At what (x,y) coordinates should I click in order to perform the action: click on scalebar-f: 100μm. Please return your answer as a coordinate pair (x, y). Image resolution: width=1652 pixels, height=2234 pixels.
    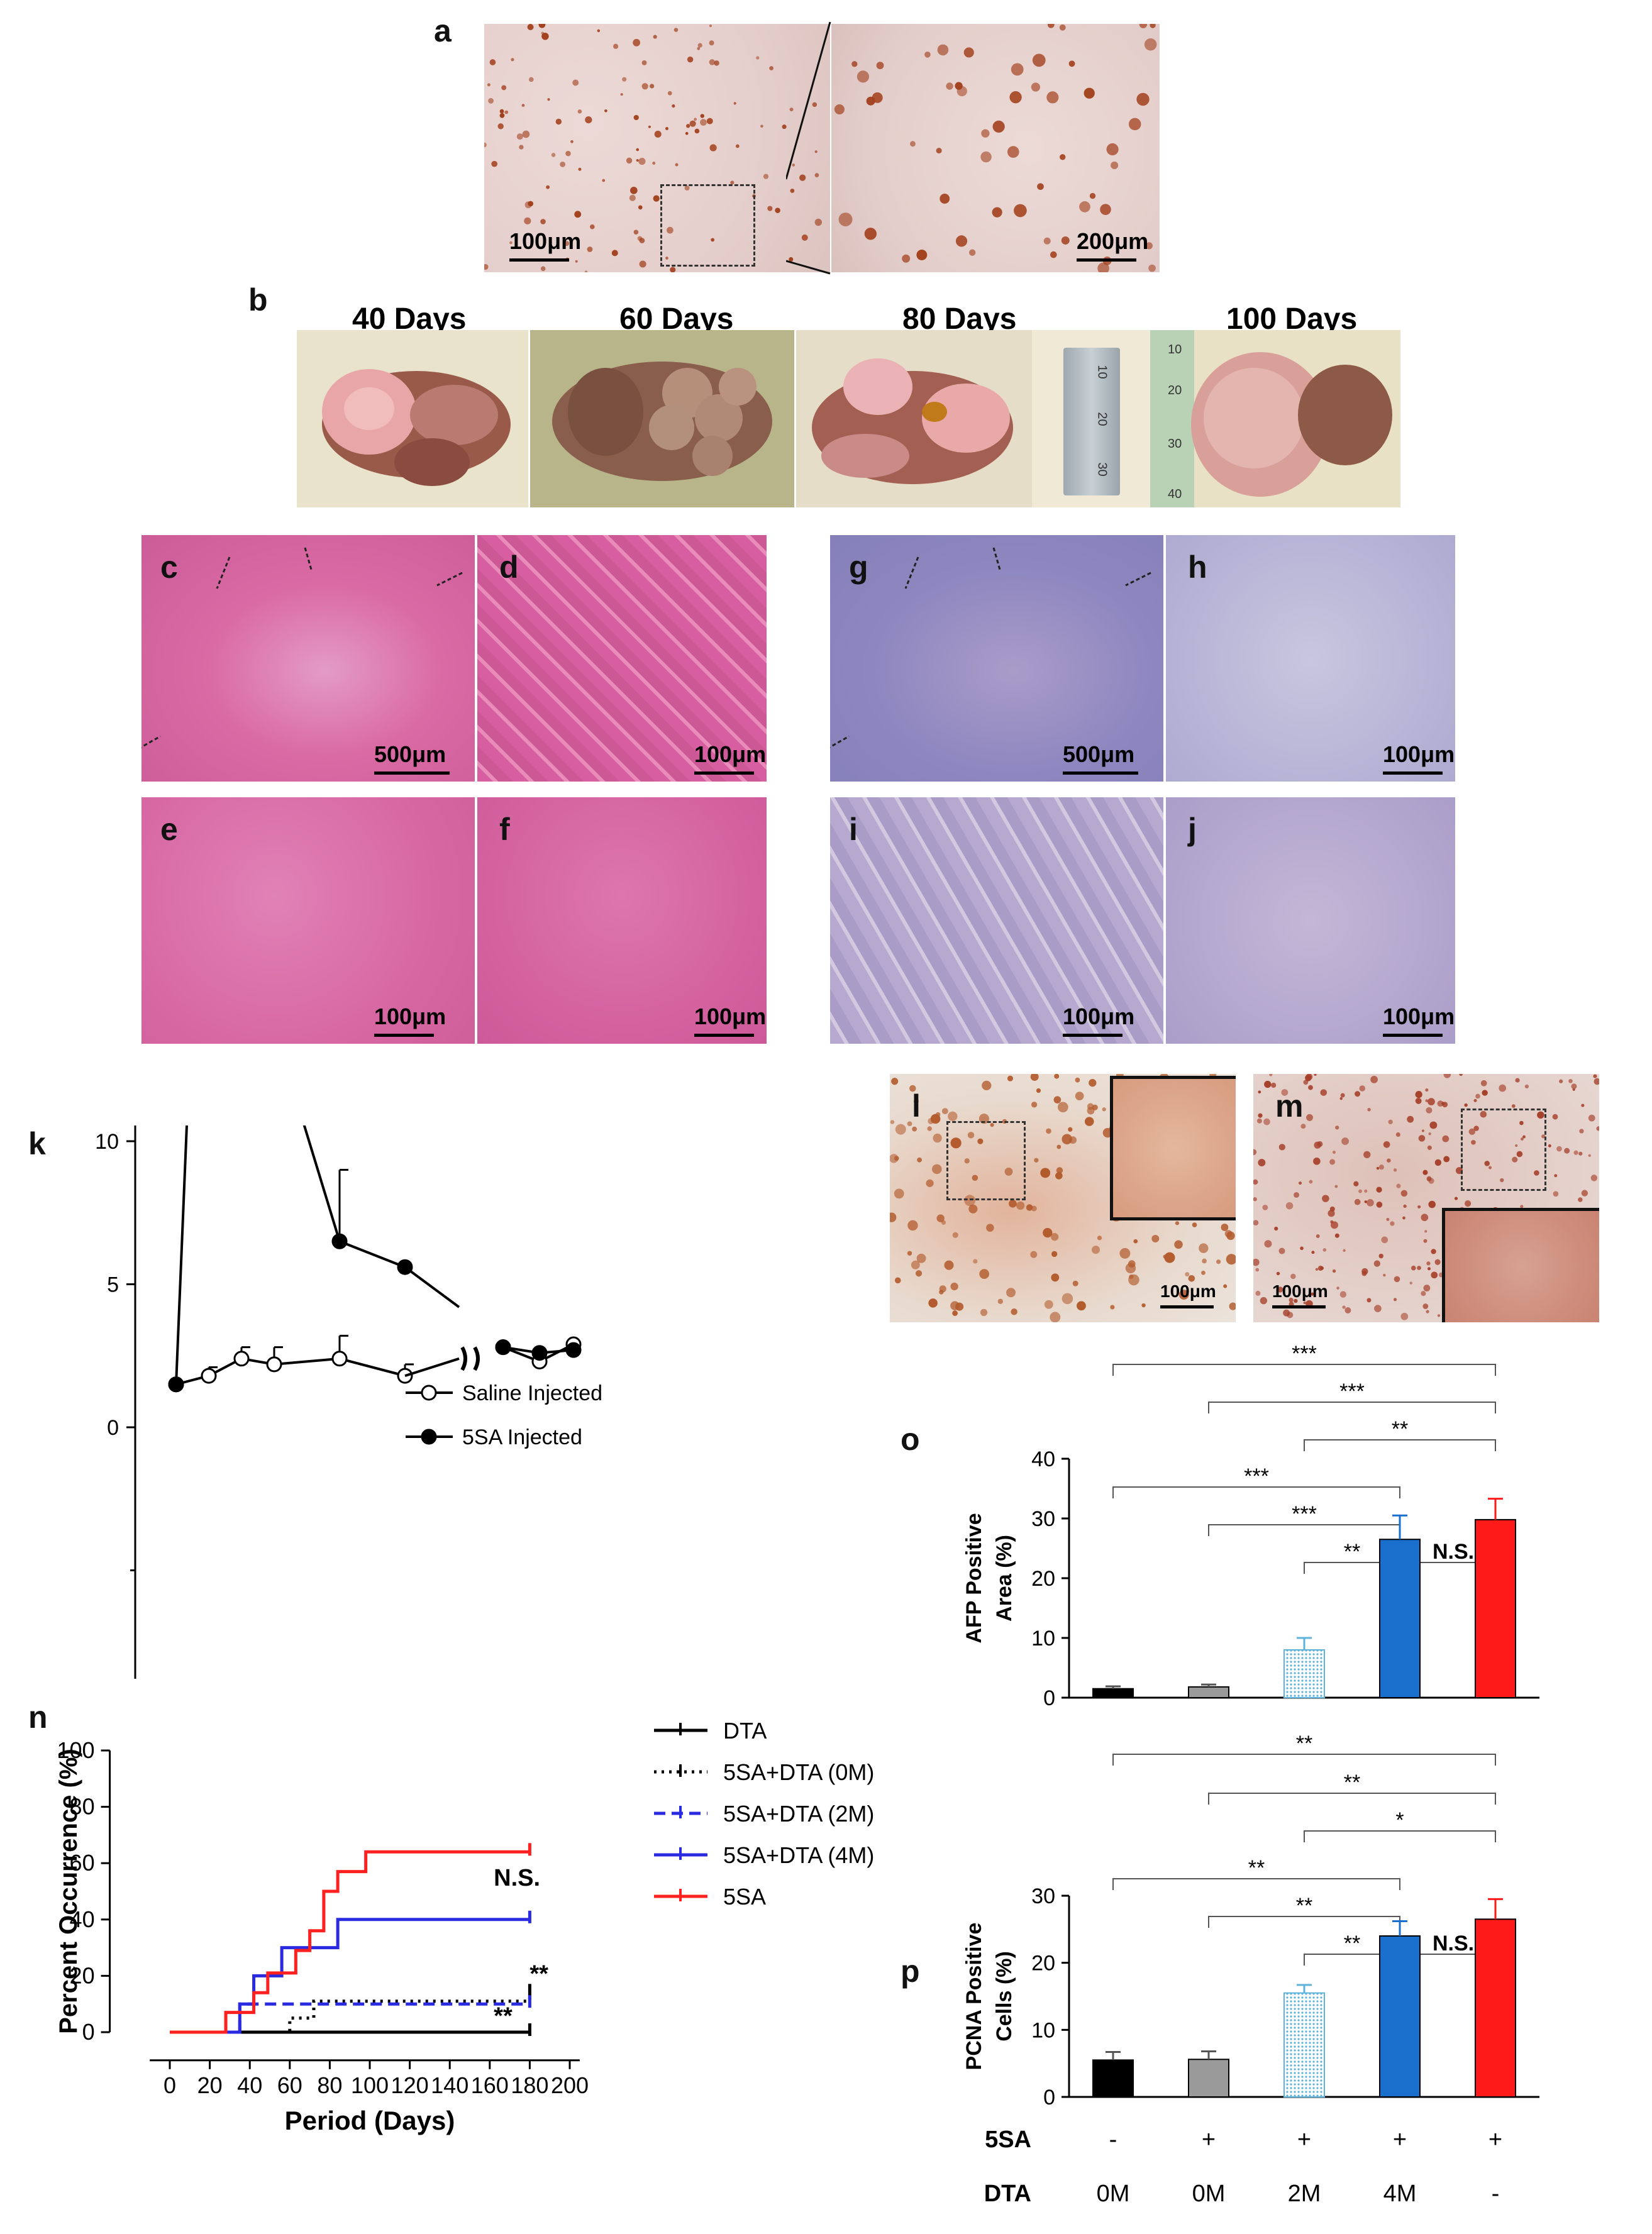
    Looking at the image, I should click on (730, 1020).